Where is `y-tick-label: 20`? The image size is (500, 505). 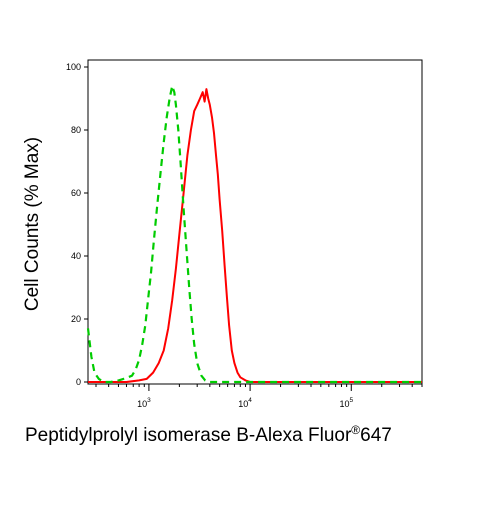 y-tick-label: 20 is located at coordinates (76, 319).